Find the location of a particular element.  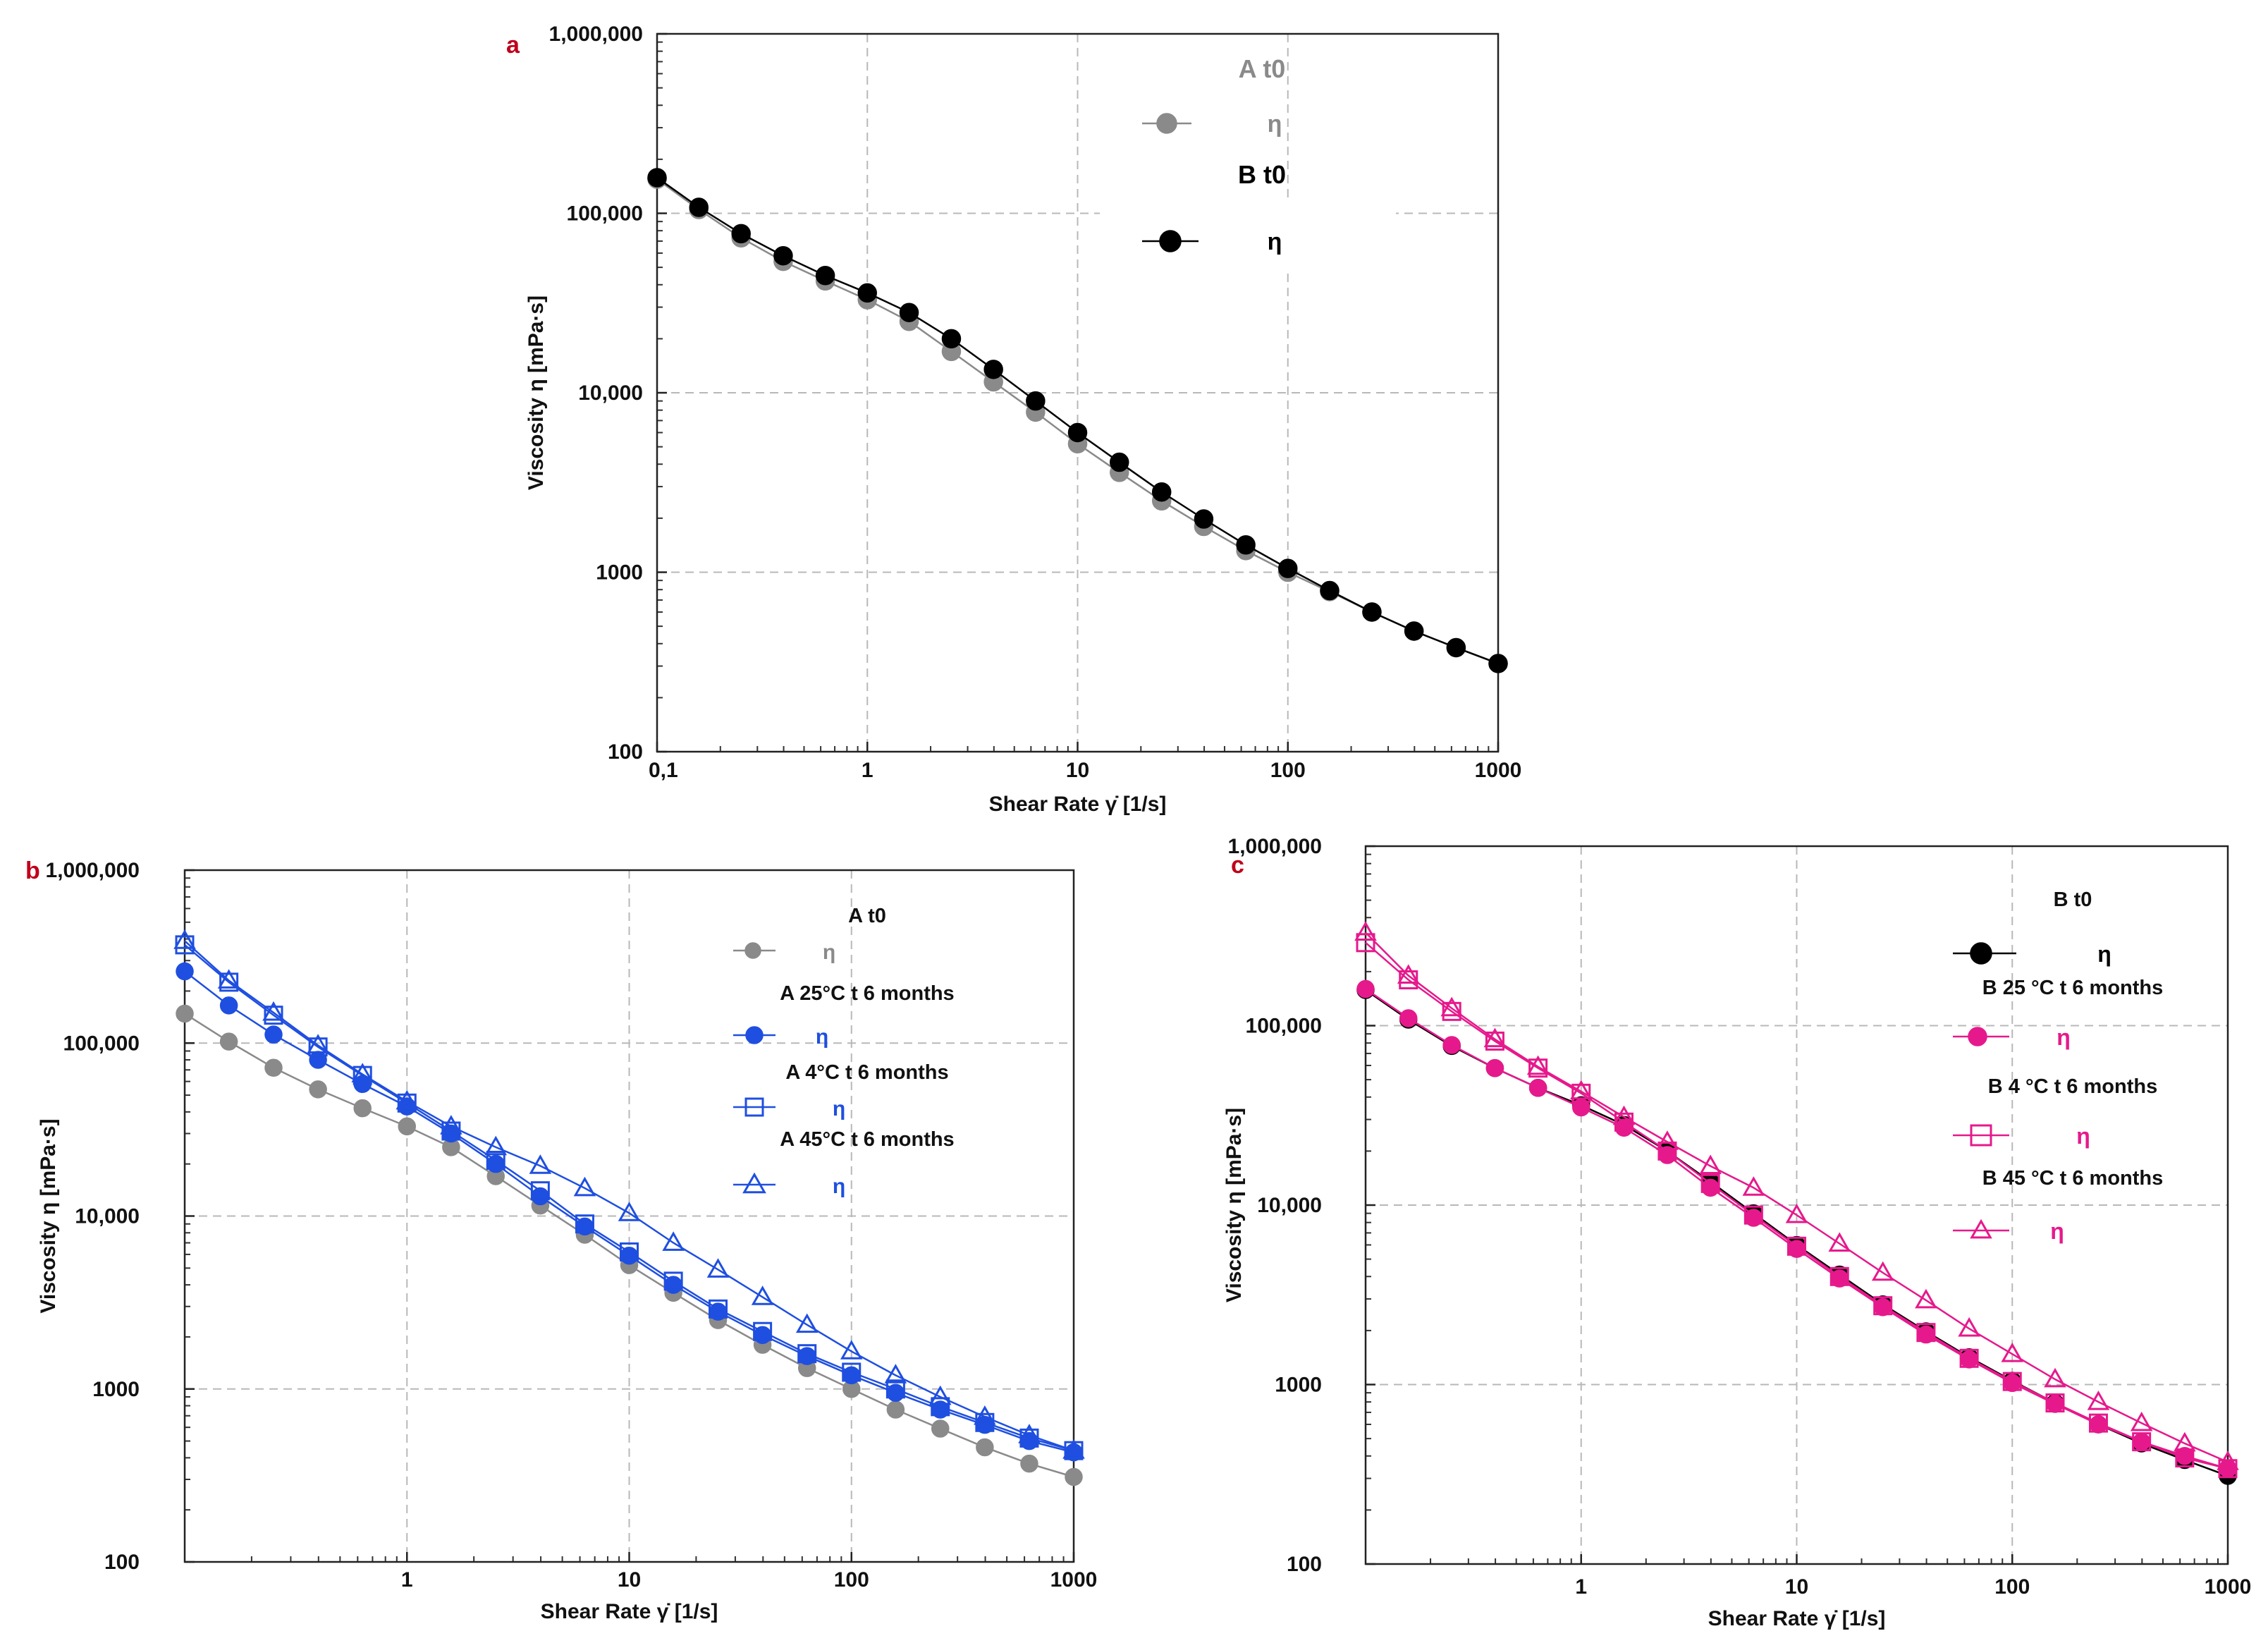

y-tick-label: 1,000,000 is located at coordinates (93, 870).